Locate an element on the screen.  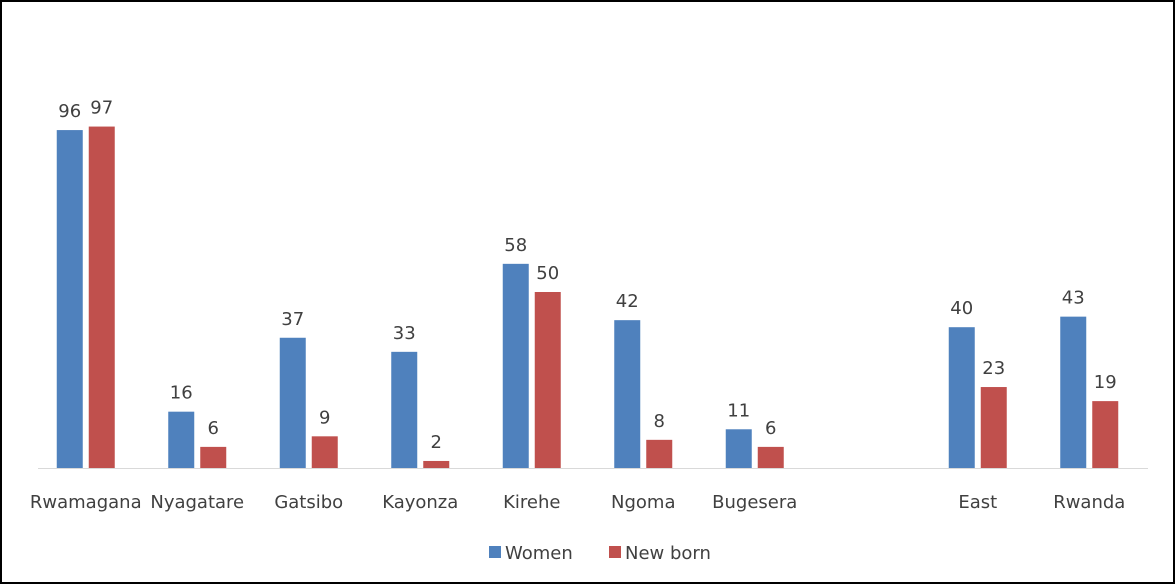
value-label-new-born-gatsibo: 9 is located at coordinates (324, 417).